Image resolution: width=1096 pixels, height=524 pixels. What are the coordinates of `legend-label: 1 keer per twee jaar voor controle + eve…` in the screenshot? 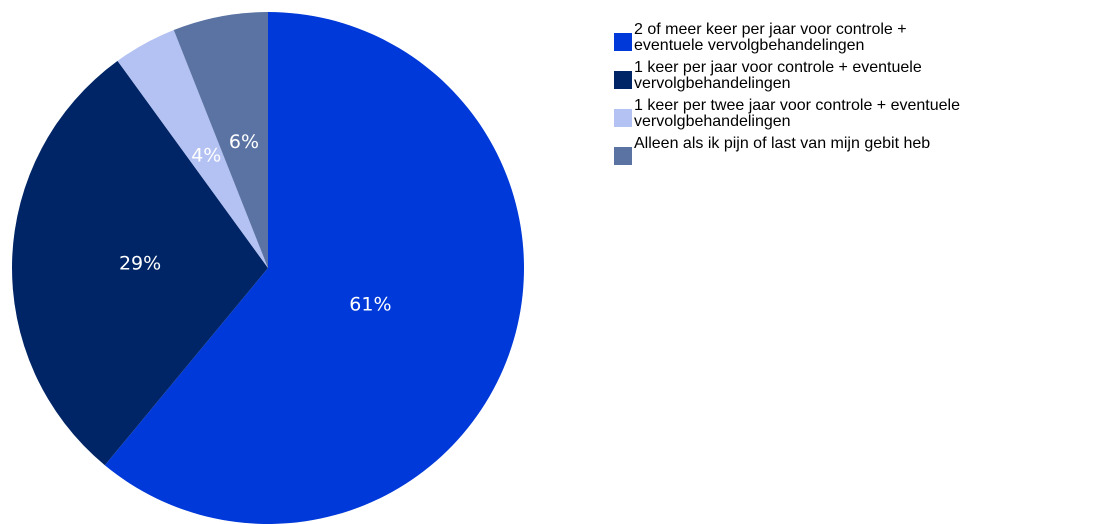 It's located at (797, 113).